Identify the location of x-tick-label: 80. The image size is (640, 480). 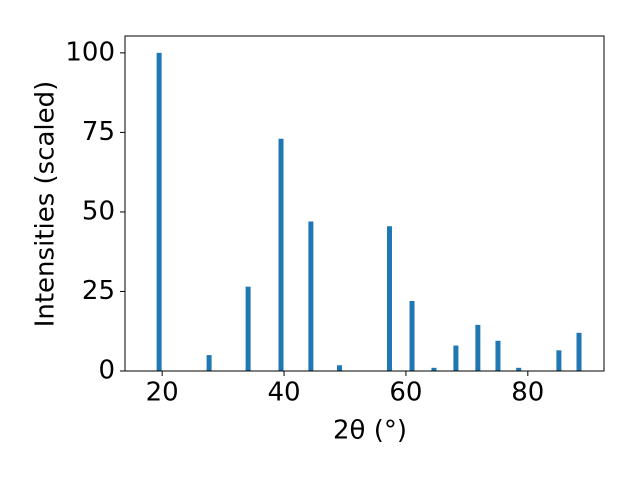
(527, 393).